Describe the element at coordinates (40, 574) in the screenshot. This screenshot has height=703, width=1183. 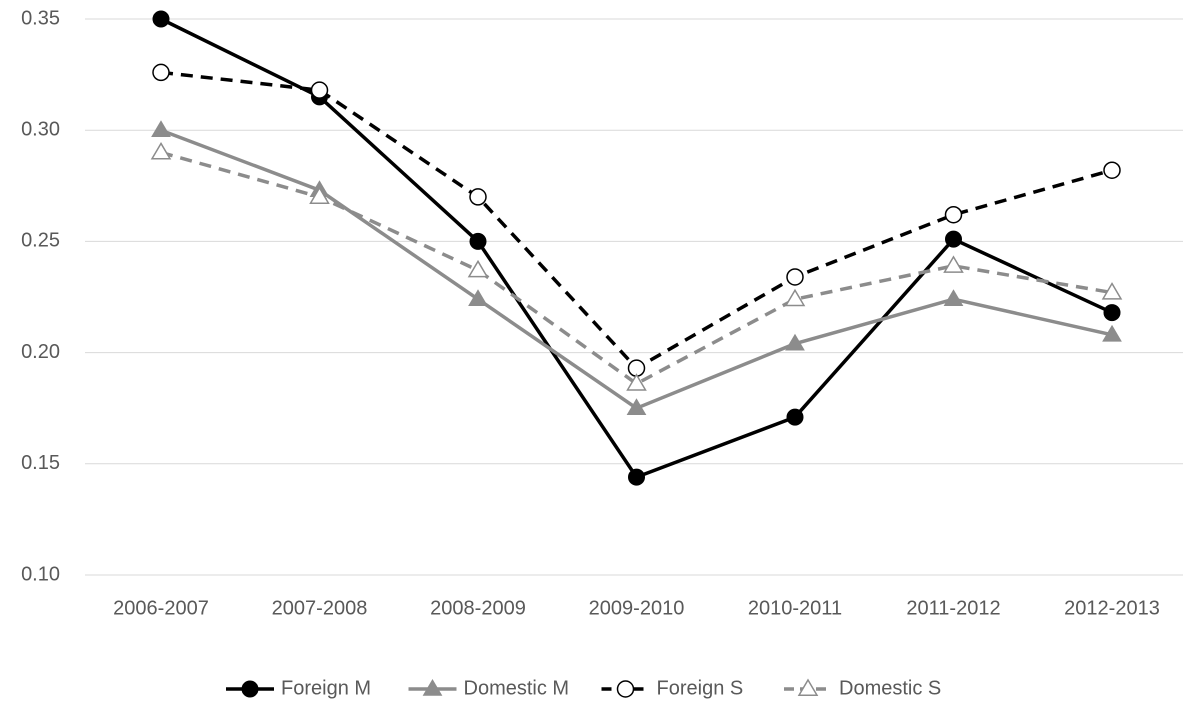
I see `y-tick-label: 0.10` at that location.